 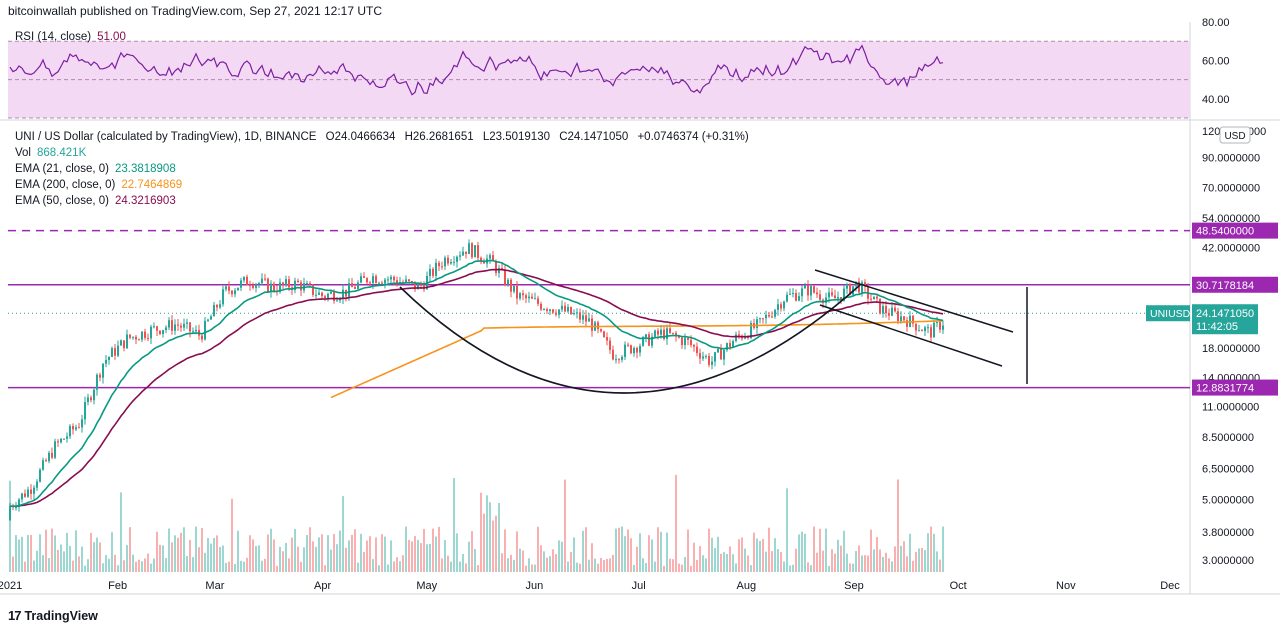 I want to click on support-tag: 12.8831774, so click(x=1225, y=389).